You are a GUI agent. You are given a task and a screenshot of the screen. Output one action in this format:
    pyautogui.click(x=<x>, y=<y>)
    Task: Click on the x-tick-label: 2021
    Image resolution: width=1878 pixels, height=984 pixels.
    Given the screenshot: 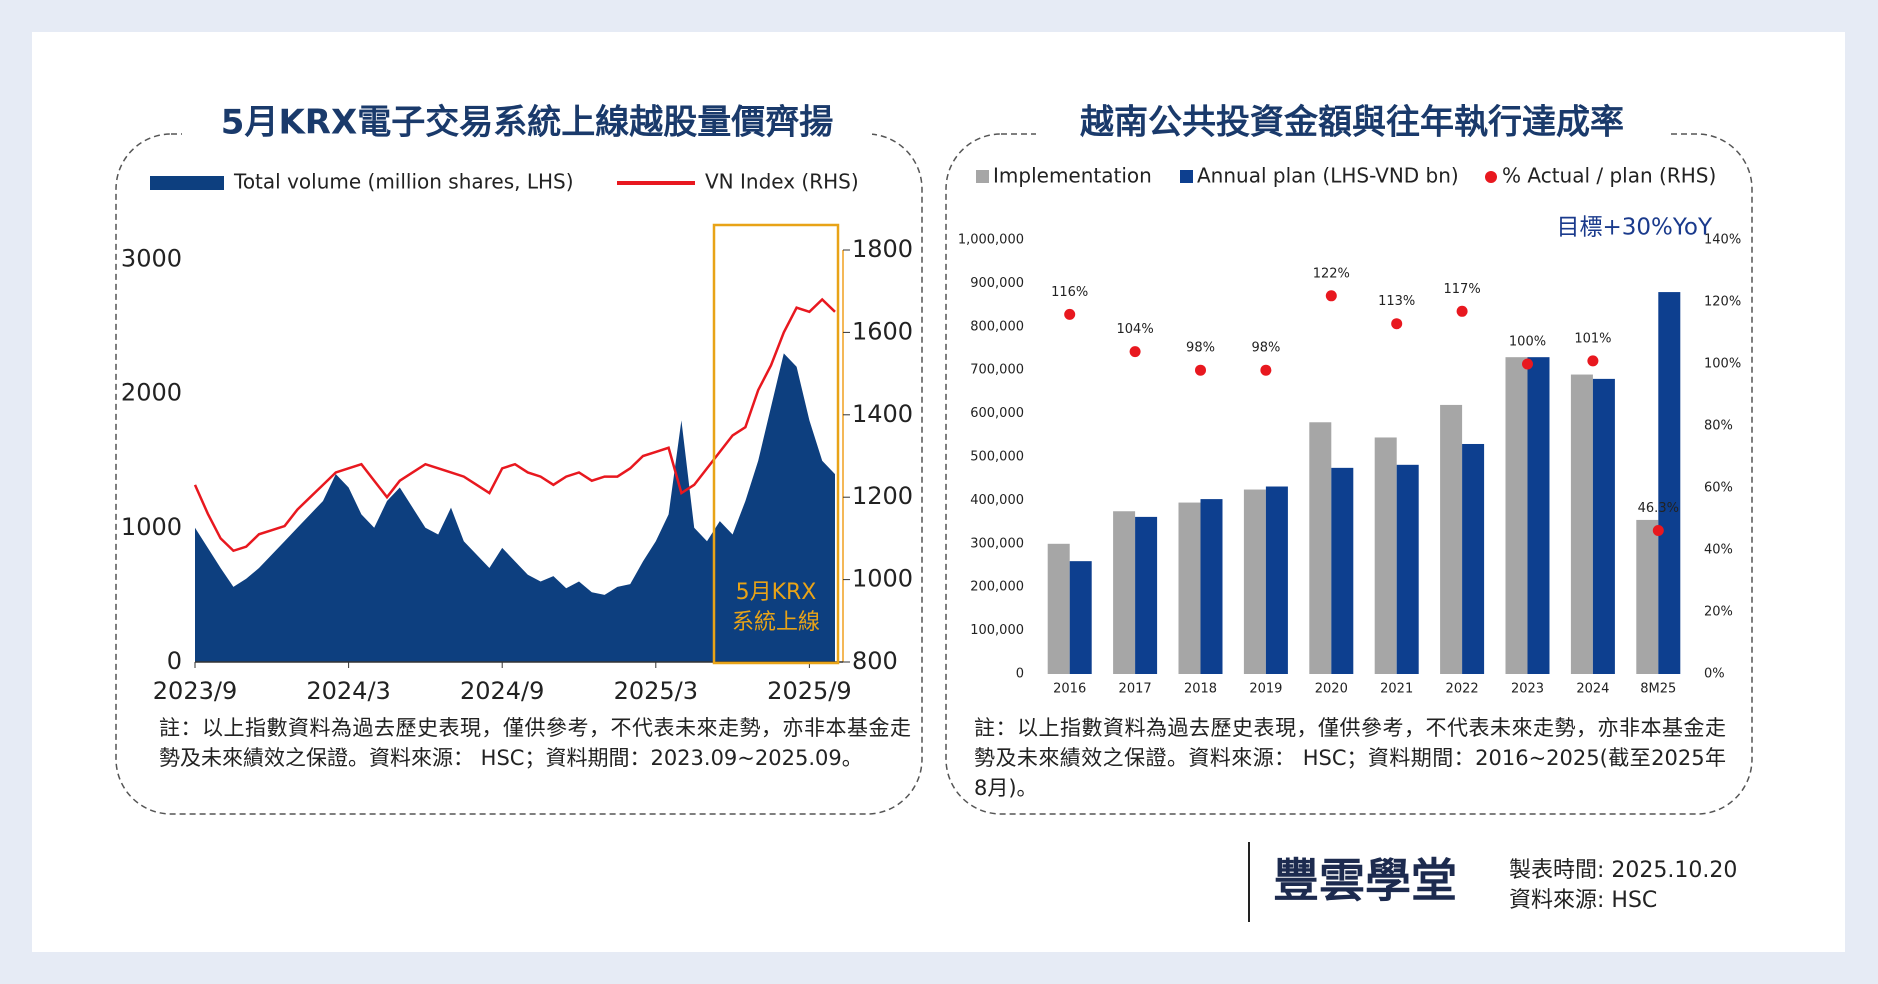 What is the action you would take?
    pyautogui.click(x=1396, y=689)
    